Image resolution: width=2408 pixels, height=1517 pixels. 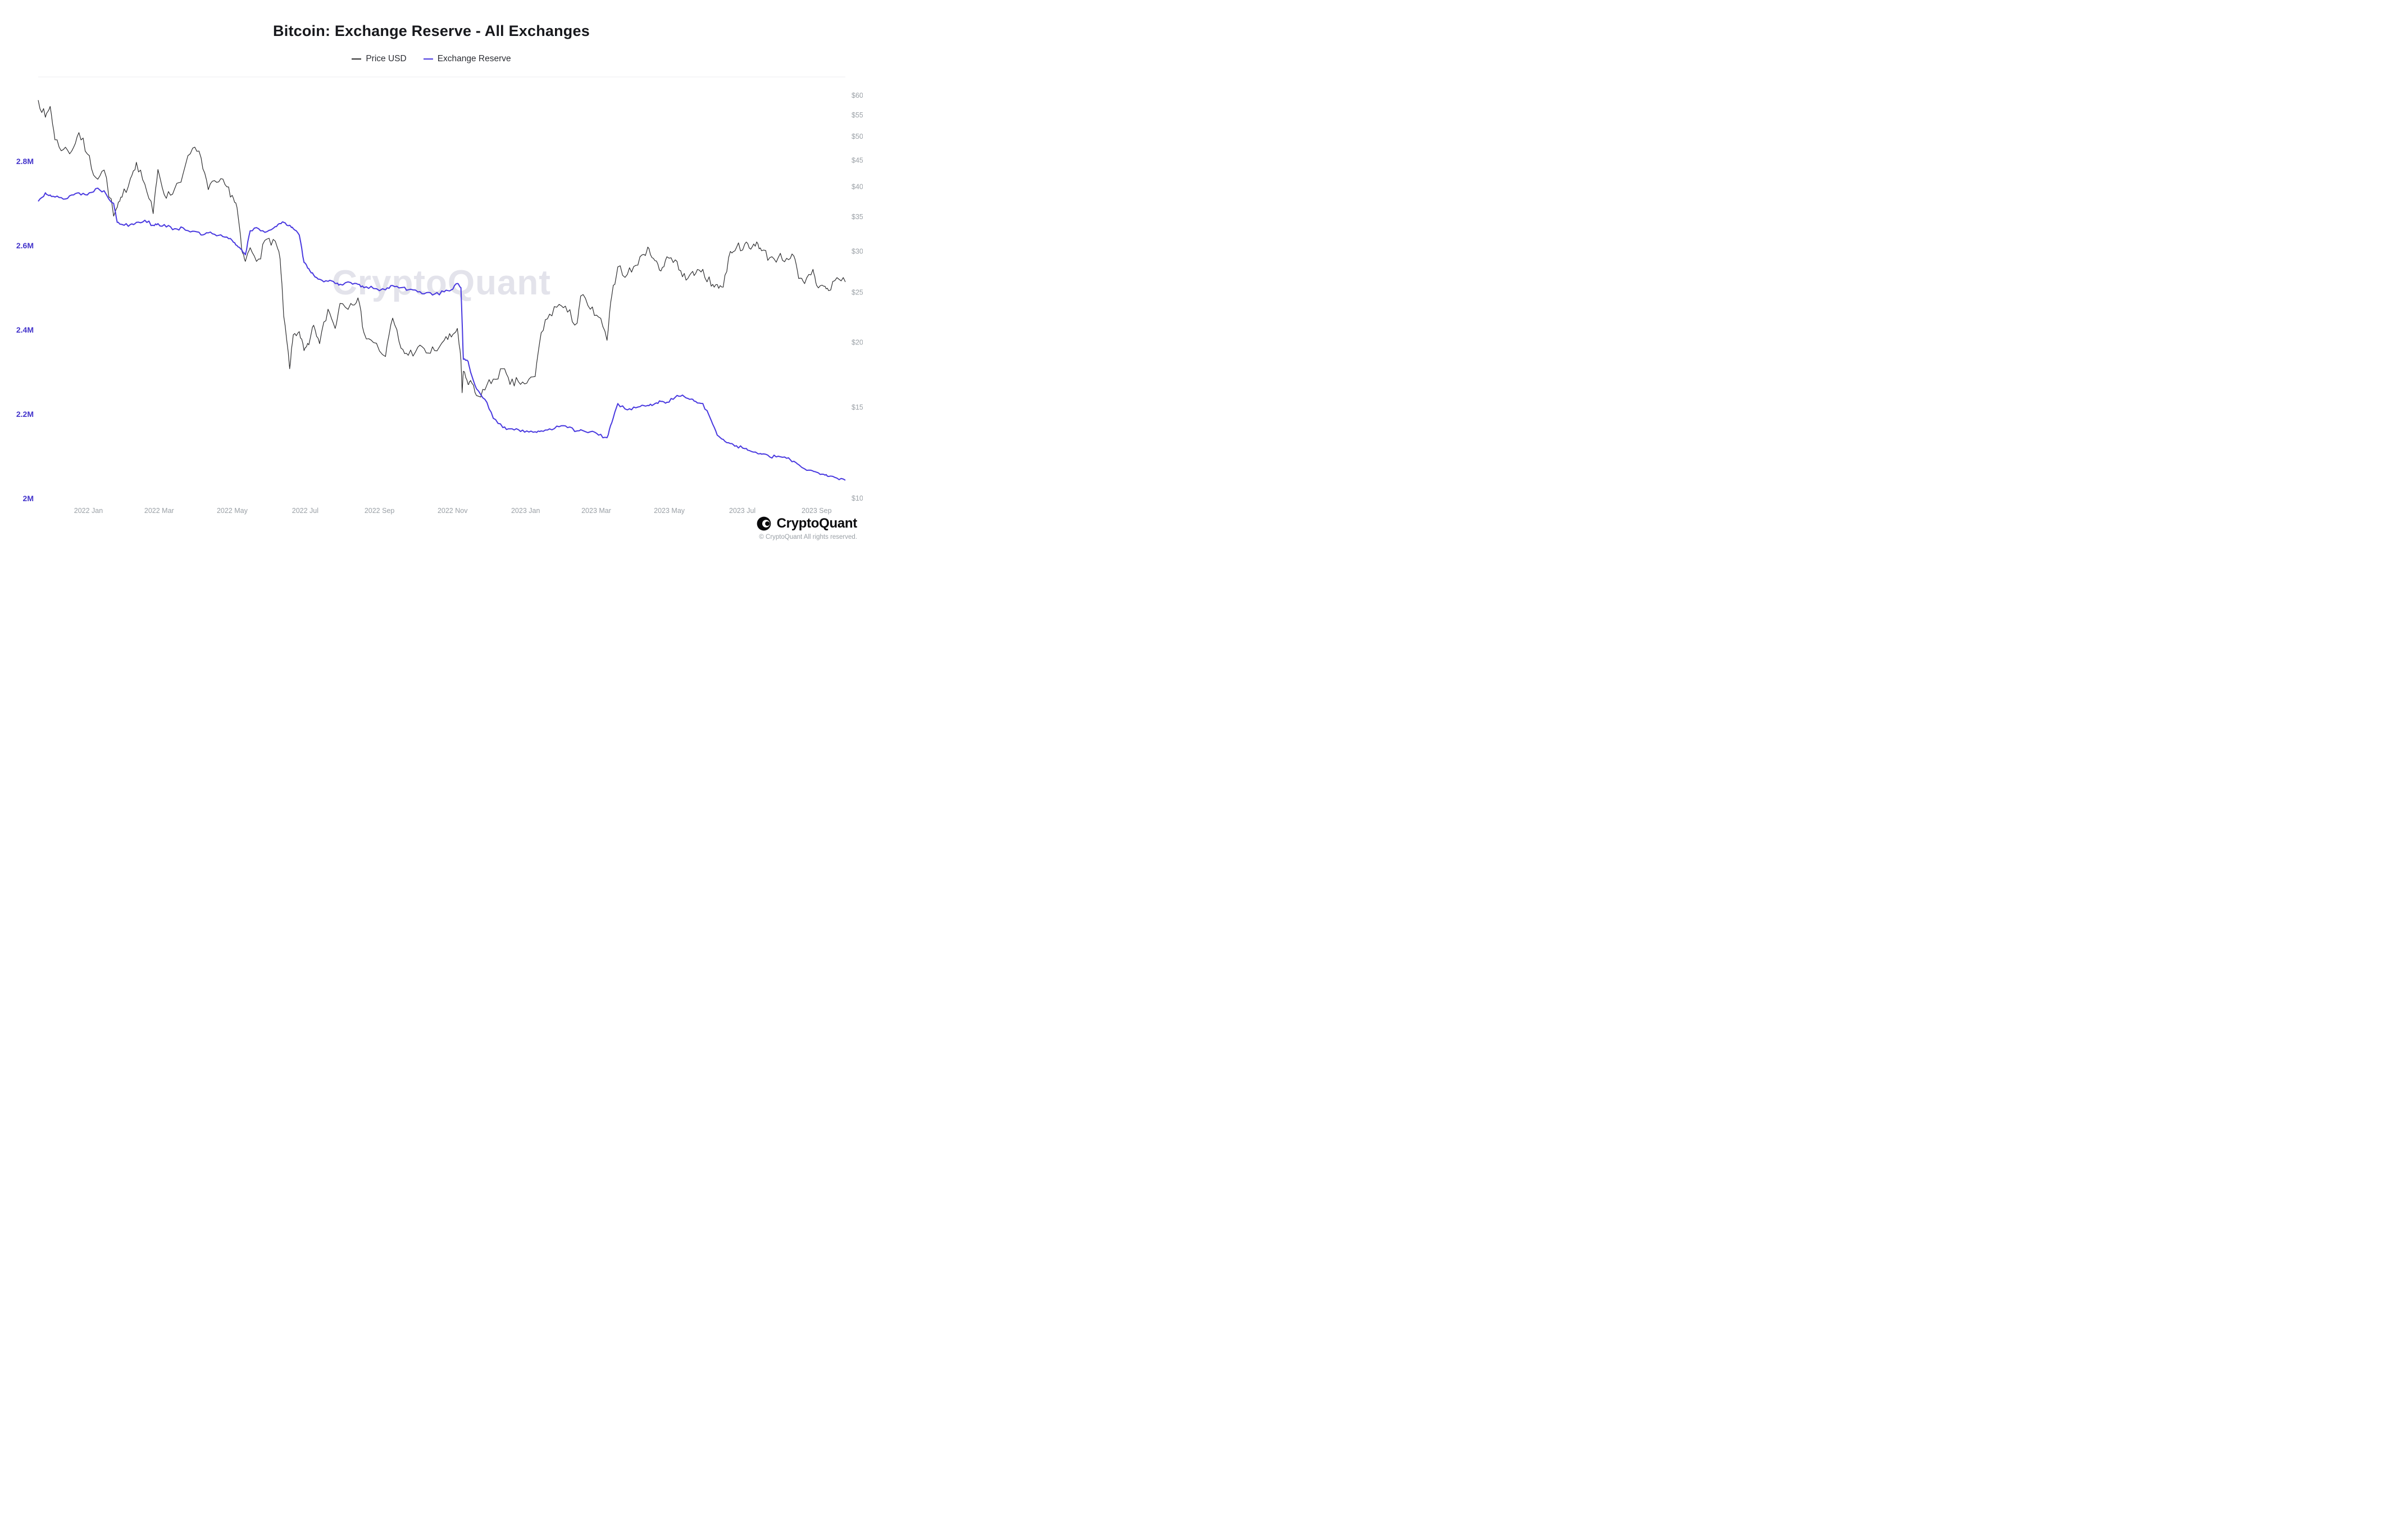 I want to click on x-axis-tick: 2023 Jan, so click(x=525, y=511).